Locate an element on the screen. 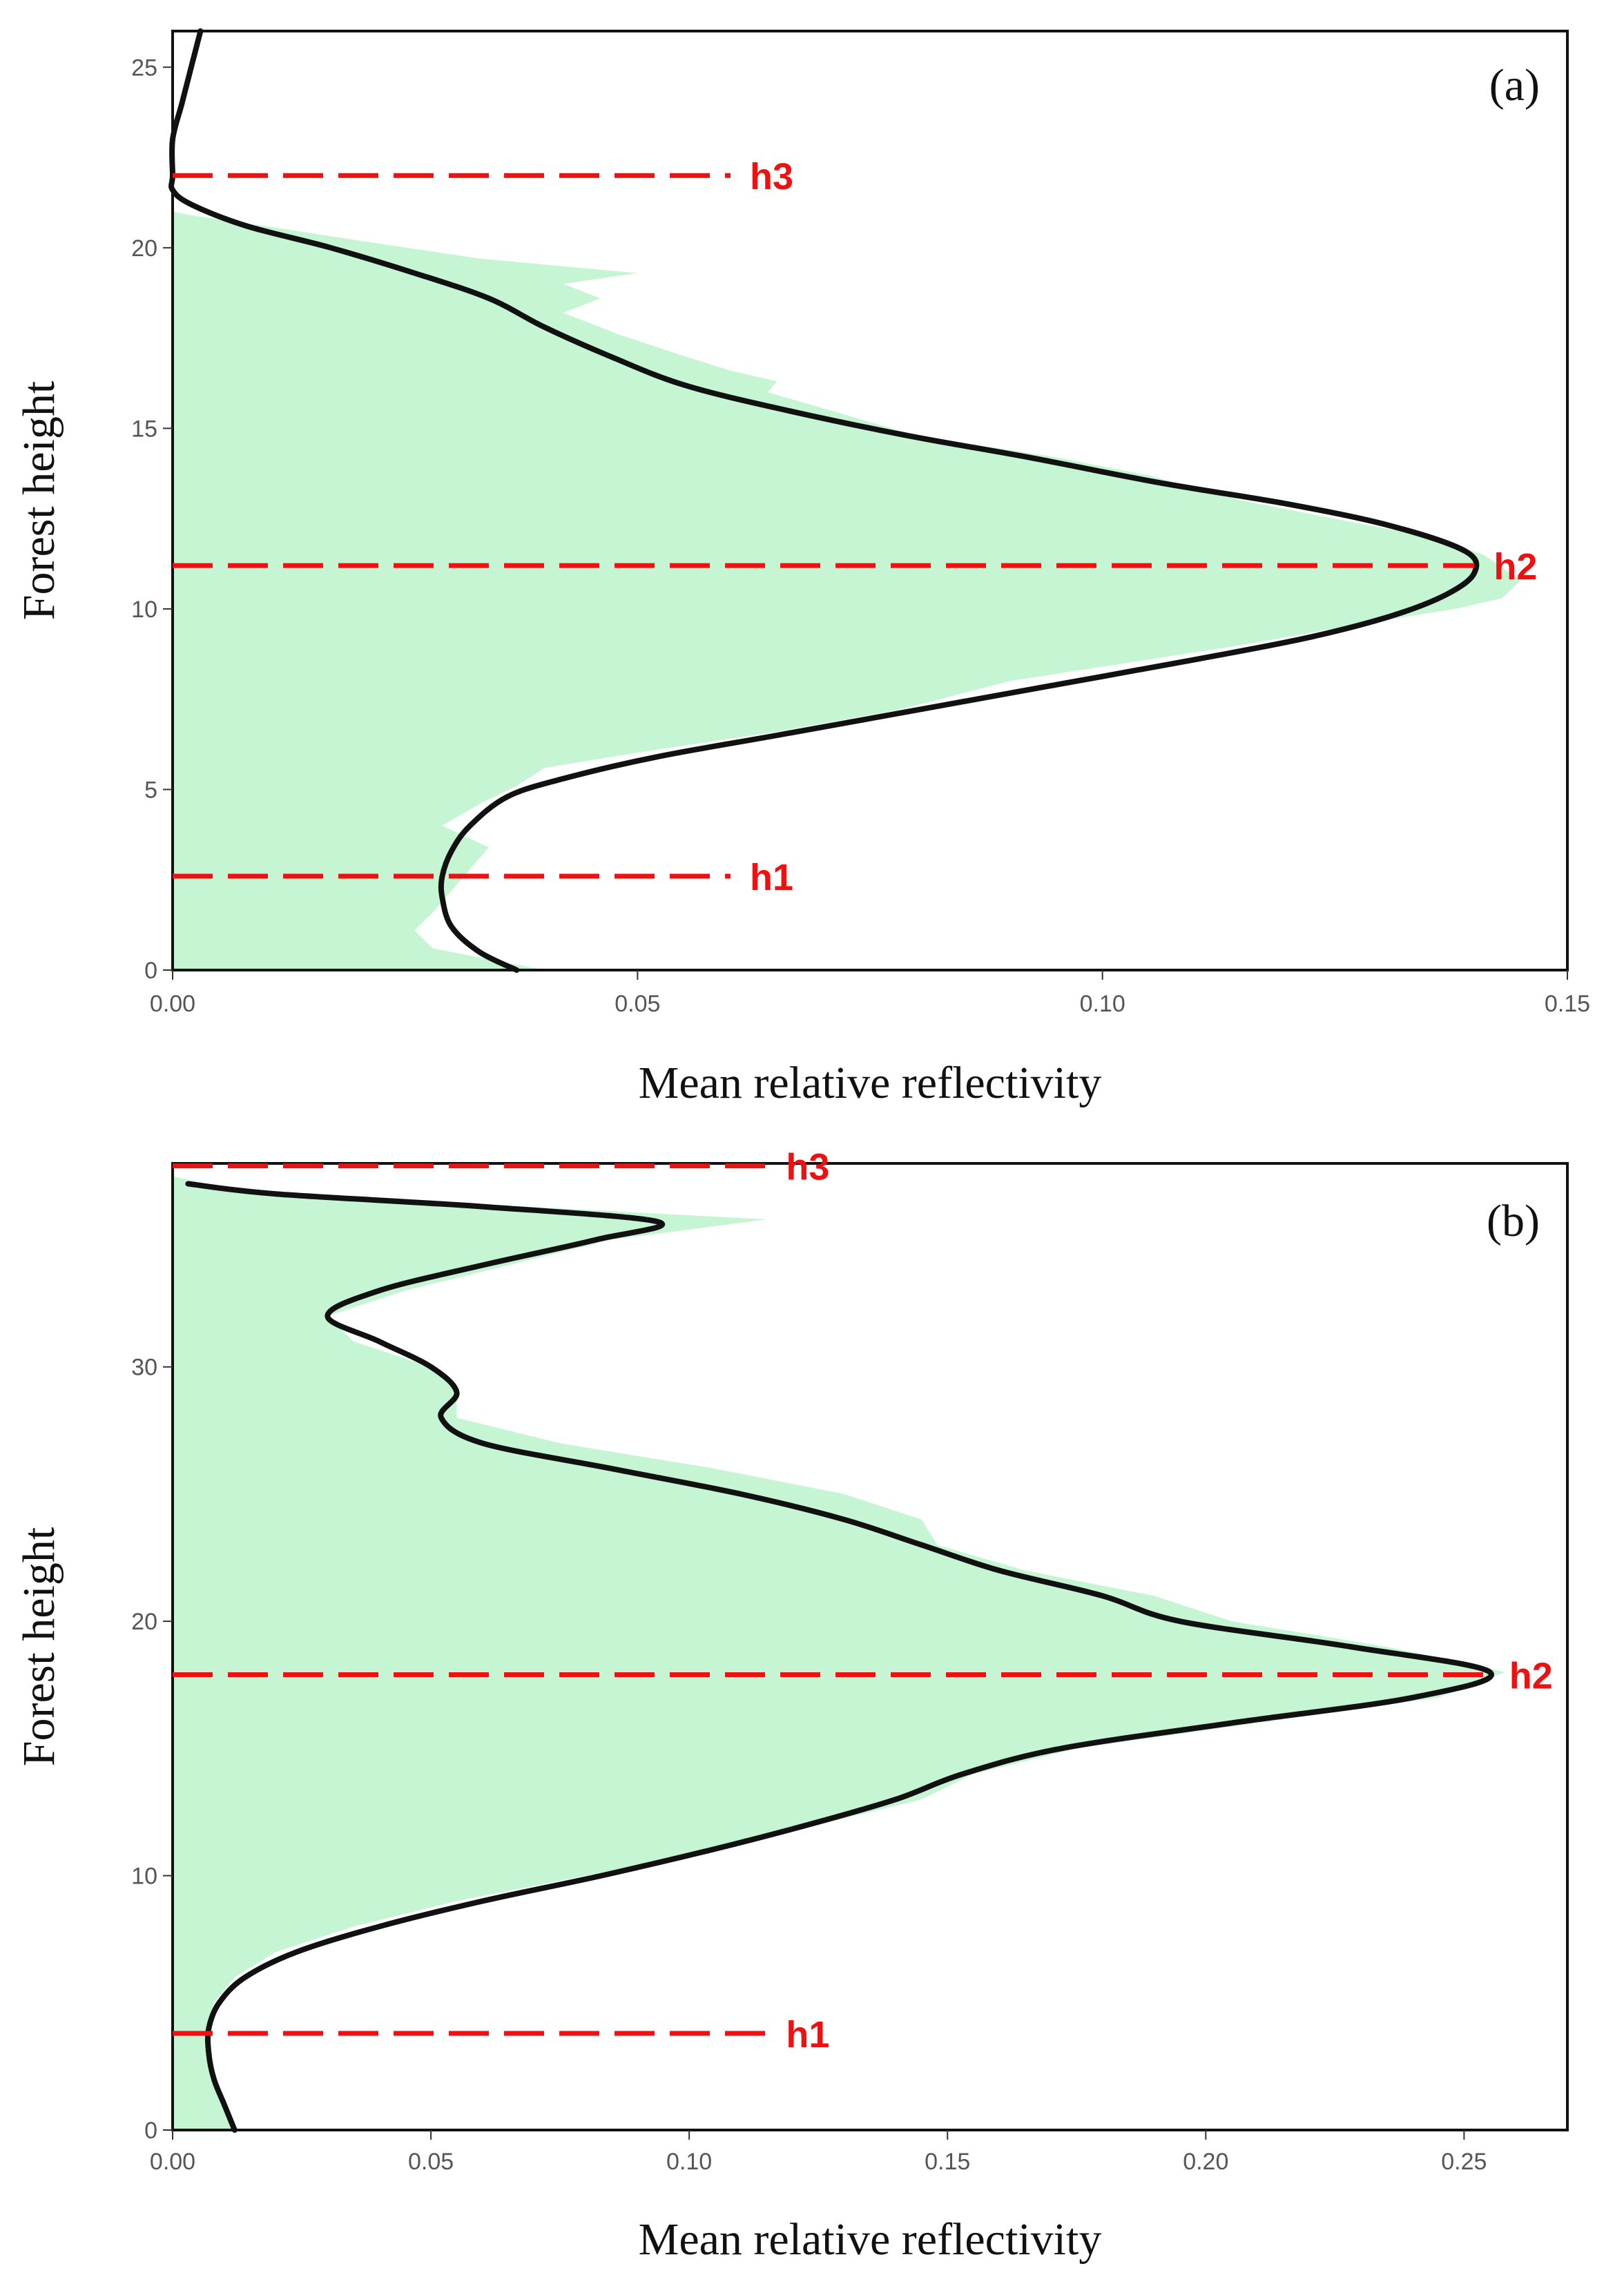 The width and height of the screenshot is (1624, 2284). panel-label: (a) is located at coordinates (1514, 85).